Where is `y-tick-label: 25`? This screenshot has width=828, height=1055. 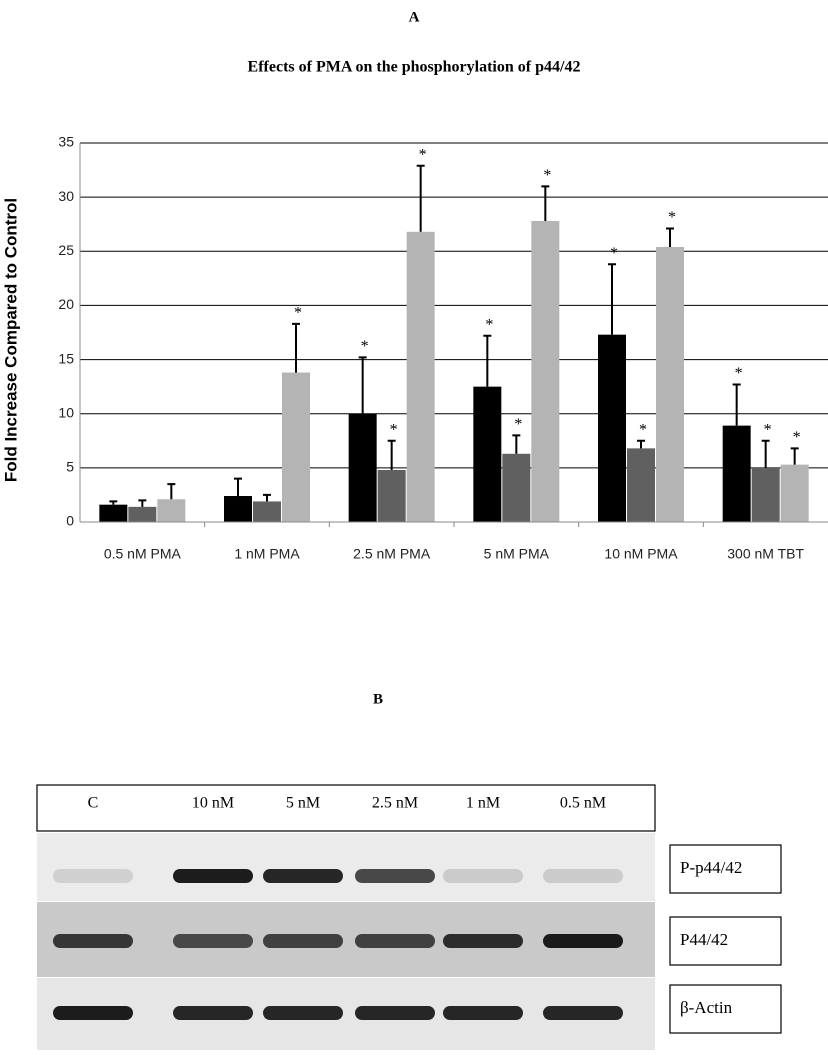 y-tick-label: 25 is located at coordinates (66, 250).